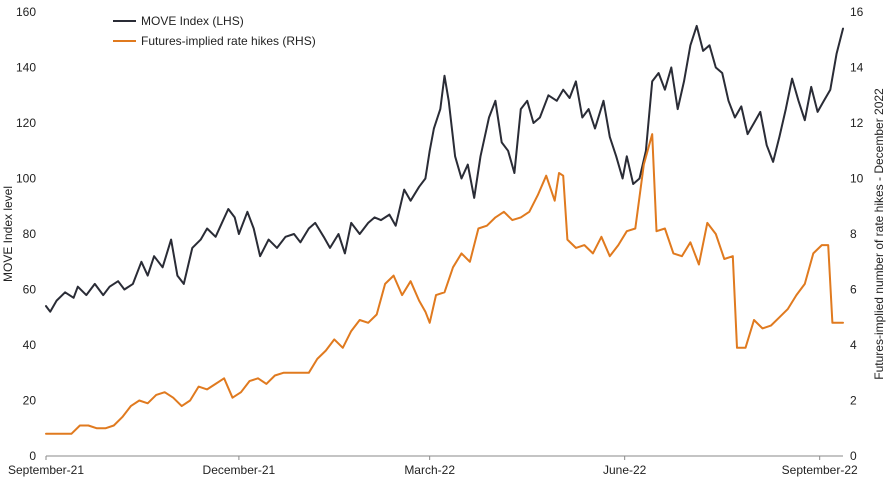 Image resolution: width=888 pixels, height=486 pixels. I want to click on x-tick-label: September-21, so click(46, 470).